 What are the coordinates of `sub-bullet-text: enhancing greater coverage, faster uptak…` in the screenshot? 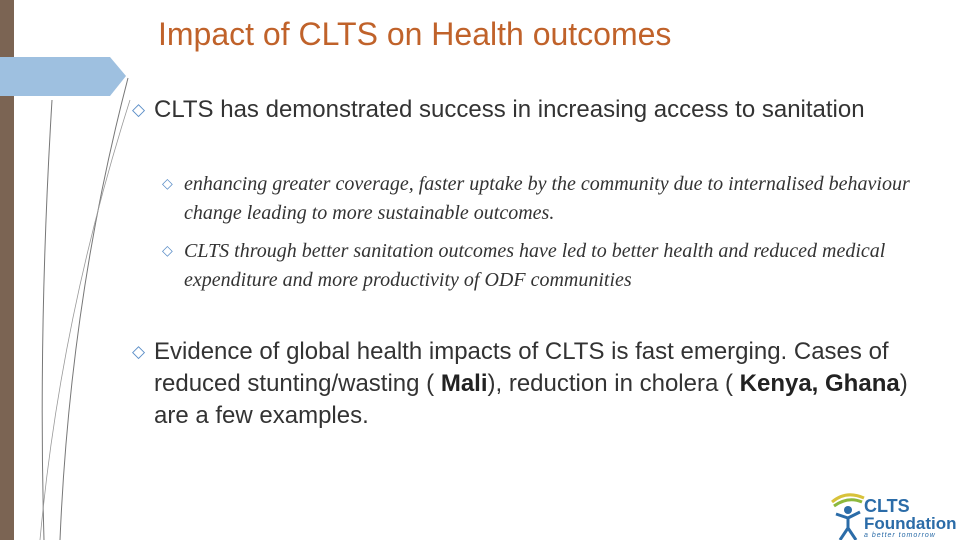 It's located at (547, 198).